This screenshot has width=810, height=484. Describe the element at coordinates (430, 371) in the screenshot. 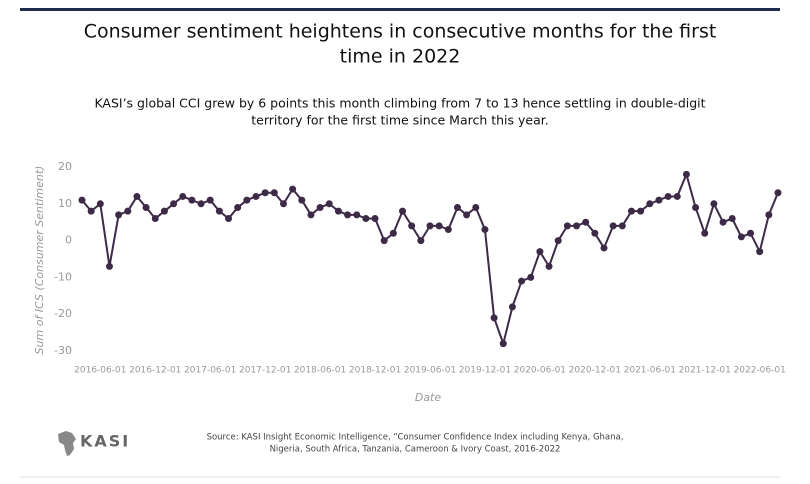

I see `x-tick-label: 2019-06-01` at that location.